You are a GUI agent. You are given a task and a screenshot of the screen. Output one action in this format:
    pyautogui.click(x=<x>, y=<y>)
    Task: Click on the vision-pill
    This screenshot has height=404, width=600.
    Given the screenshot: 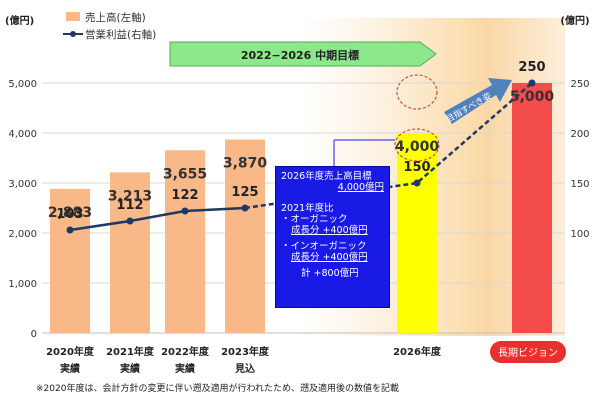 What is the action you would take?
    pyautogui.click(x=528, y=352)
    